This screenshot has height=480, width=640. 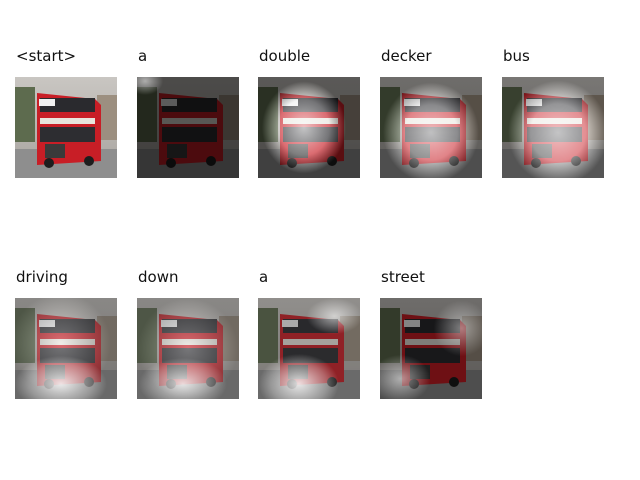 I want to click on token-label: bus, so click(x=516, y=56).